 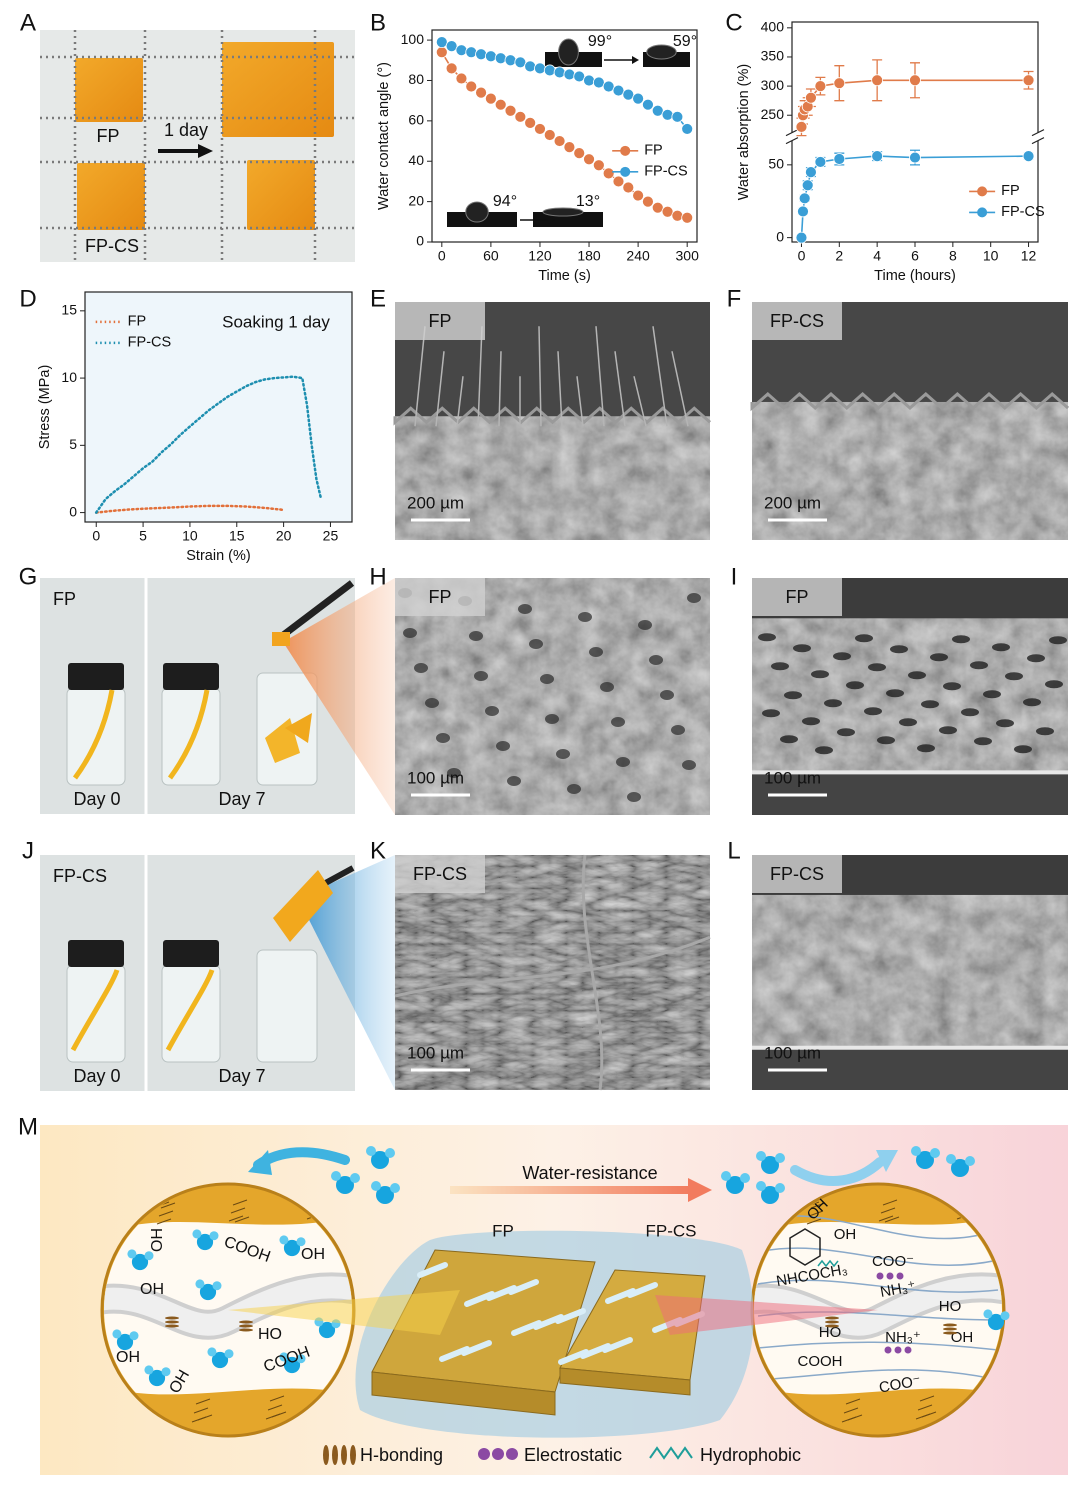 What do you see at coordinates (1029, 256) in the screenshot?
I see `x-tick-label: 12` at bounding box center [1029, 256].